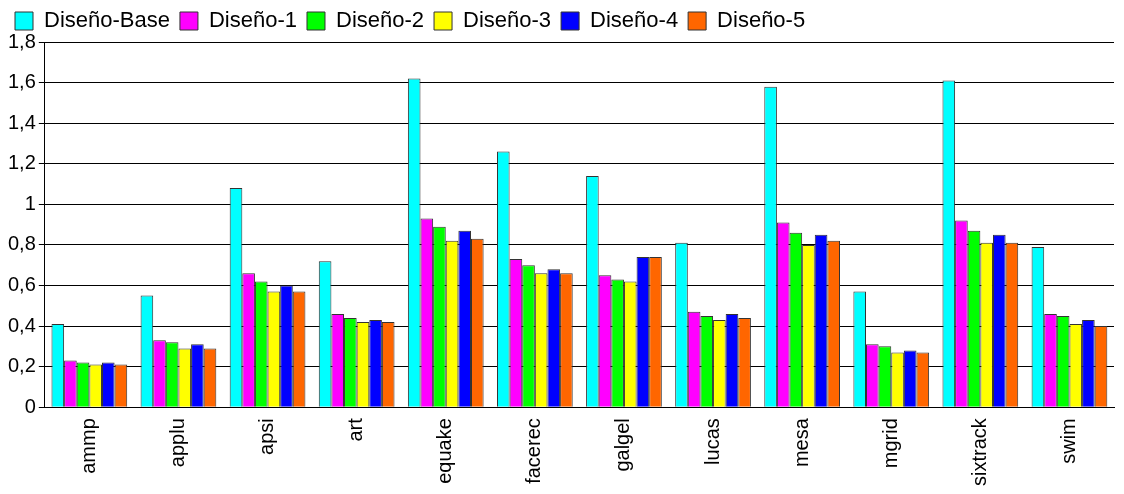 The image size is (1124, 494). I want to click on legend-label: Diseño-3, so click(507, 20).